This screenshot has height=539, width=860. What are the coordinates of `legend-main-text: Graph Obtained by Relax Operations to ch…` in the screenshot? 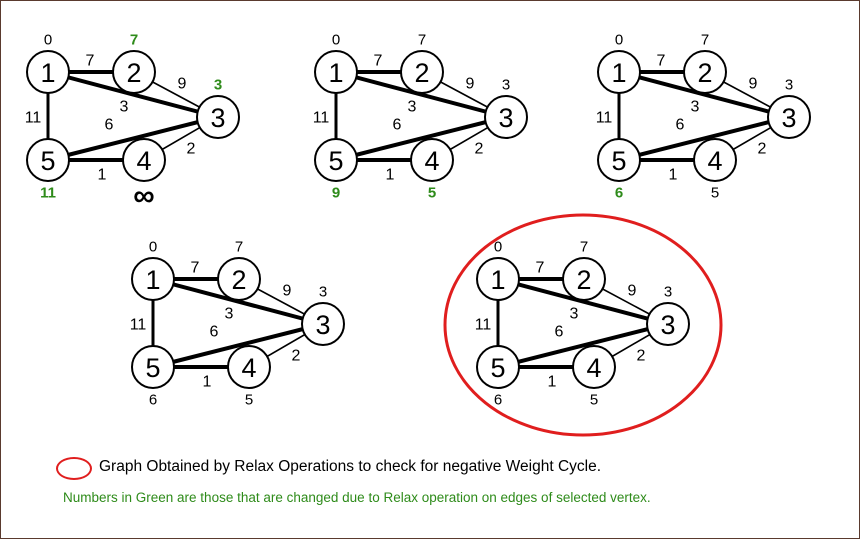 It's located at (350, 466).